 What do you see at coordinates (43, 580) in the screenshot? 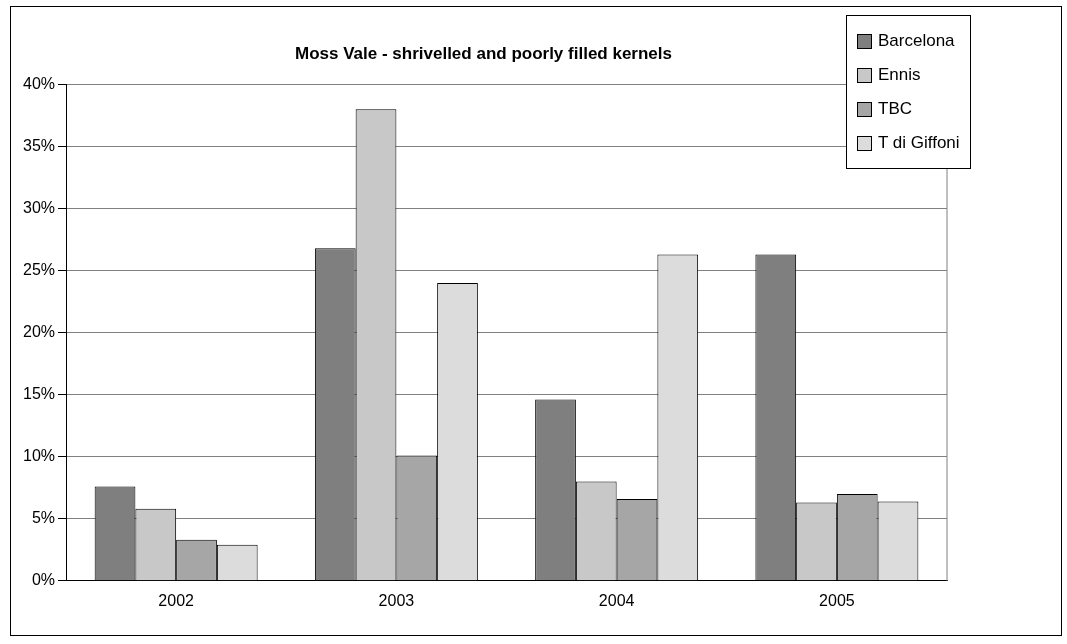
I see `y-tick-label: 0%` at bounding box center [43, 580].